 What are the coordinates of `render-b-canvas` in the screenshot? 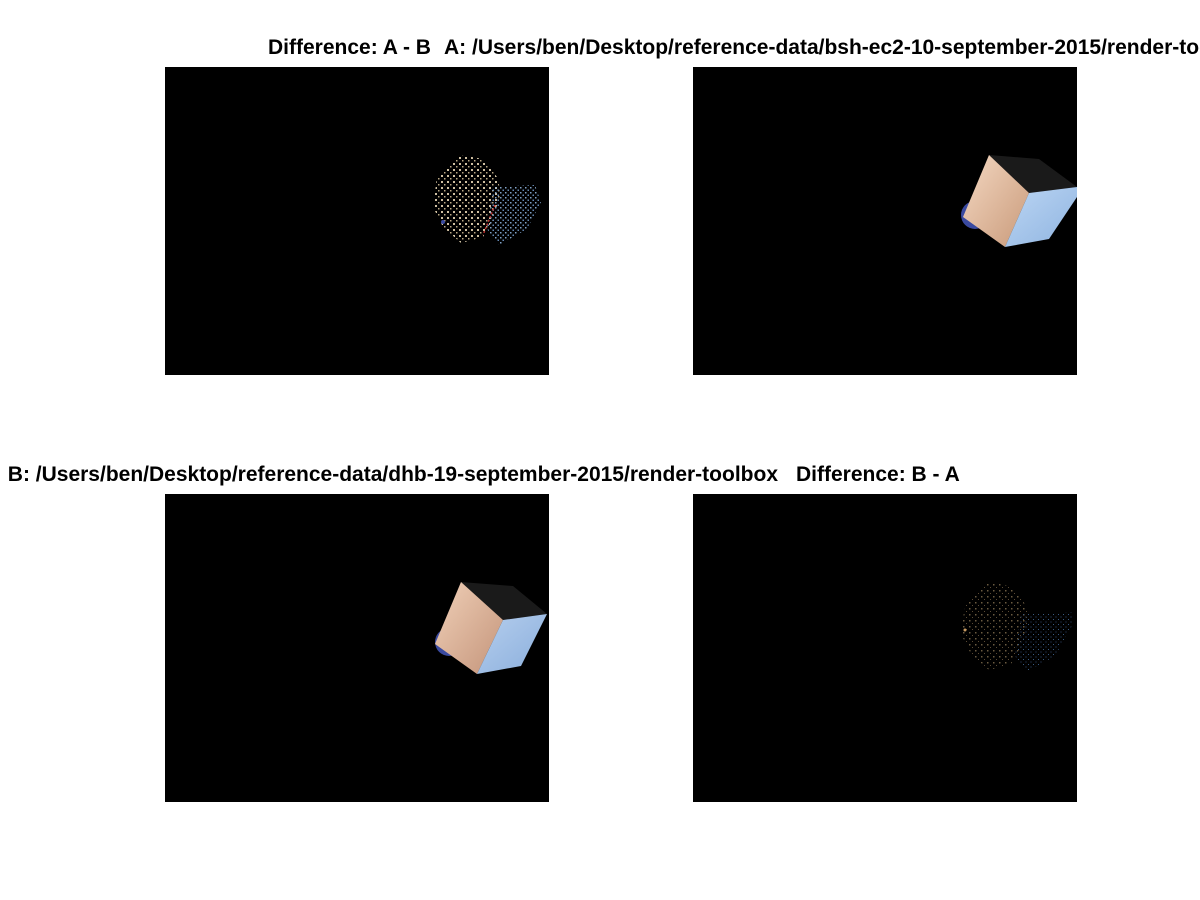 It's located at (491, 628).